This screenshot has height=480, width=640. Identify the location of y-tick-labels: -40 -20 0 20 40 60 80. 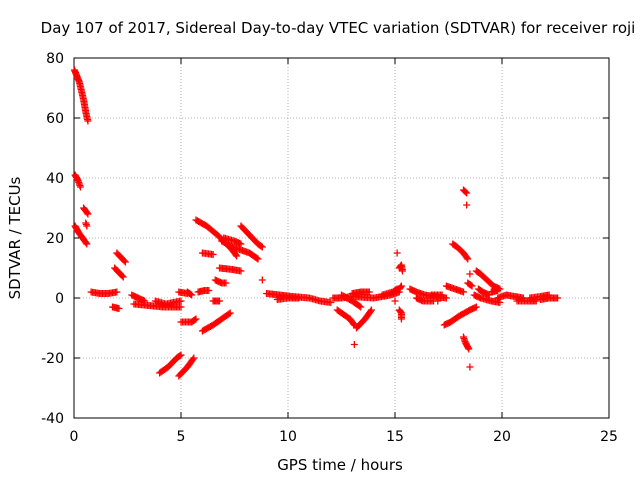
(52, 239).